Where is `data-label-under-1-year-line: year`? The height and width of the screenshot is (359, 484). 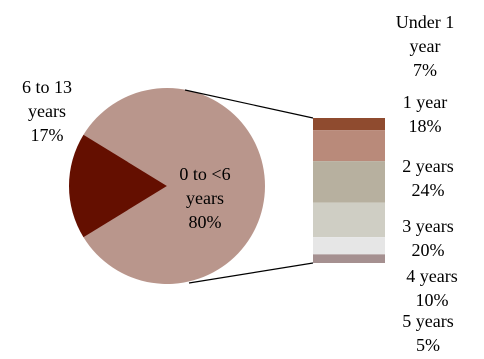 data-label-under-1-year-line: year is located at coordinates (425, 46).